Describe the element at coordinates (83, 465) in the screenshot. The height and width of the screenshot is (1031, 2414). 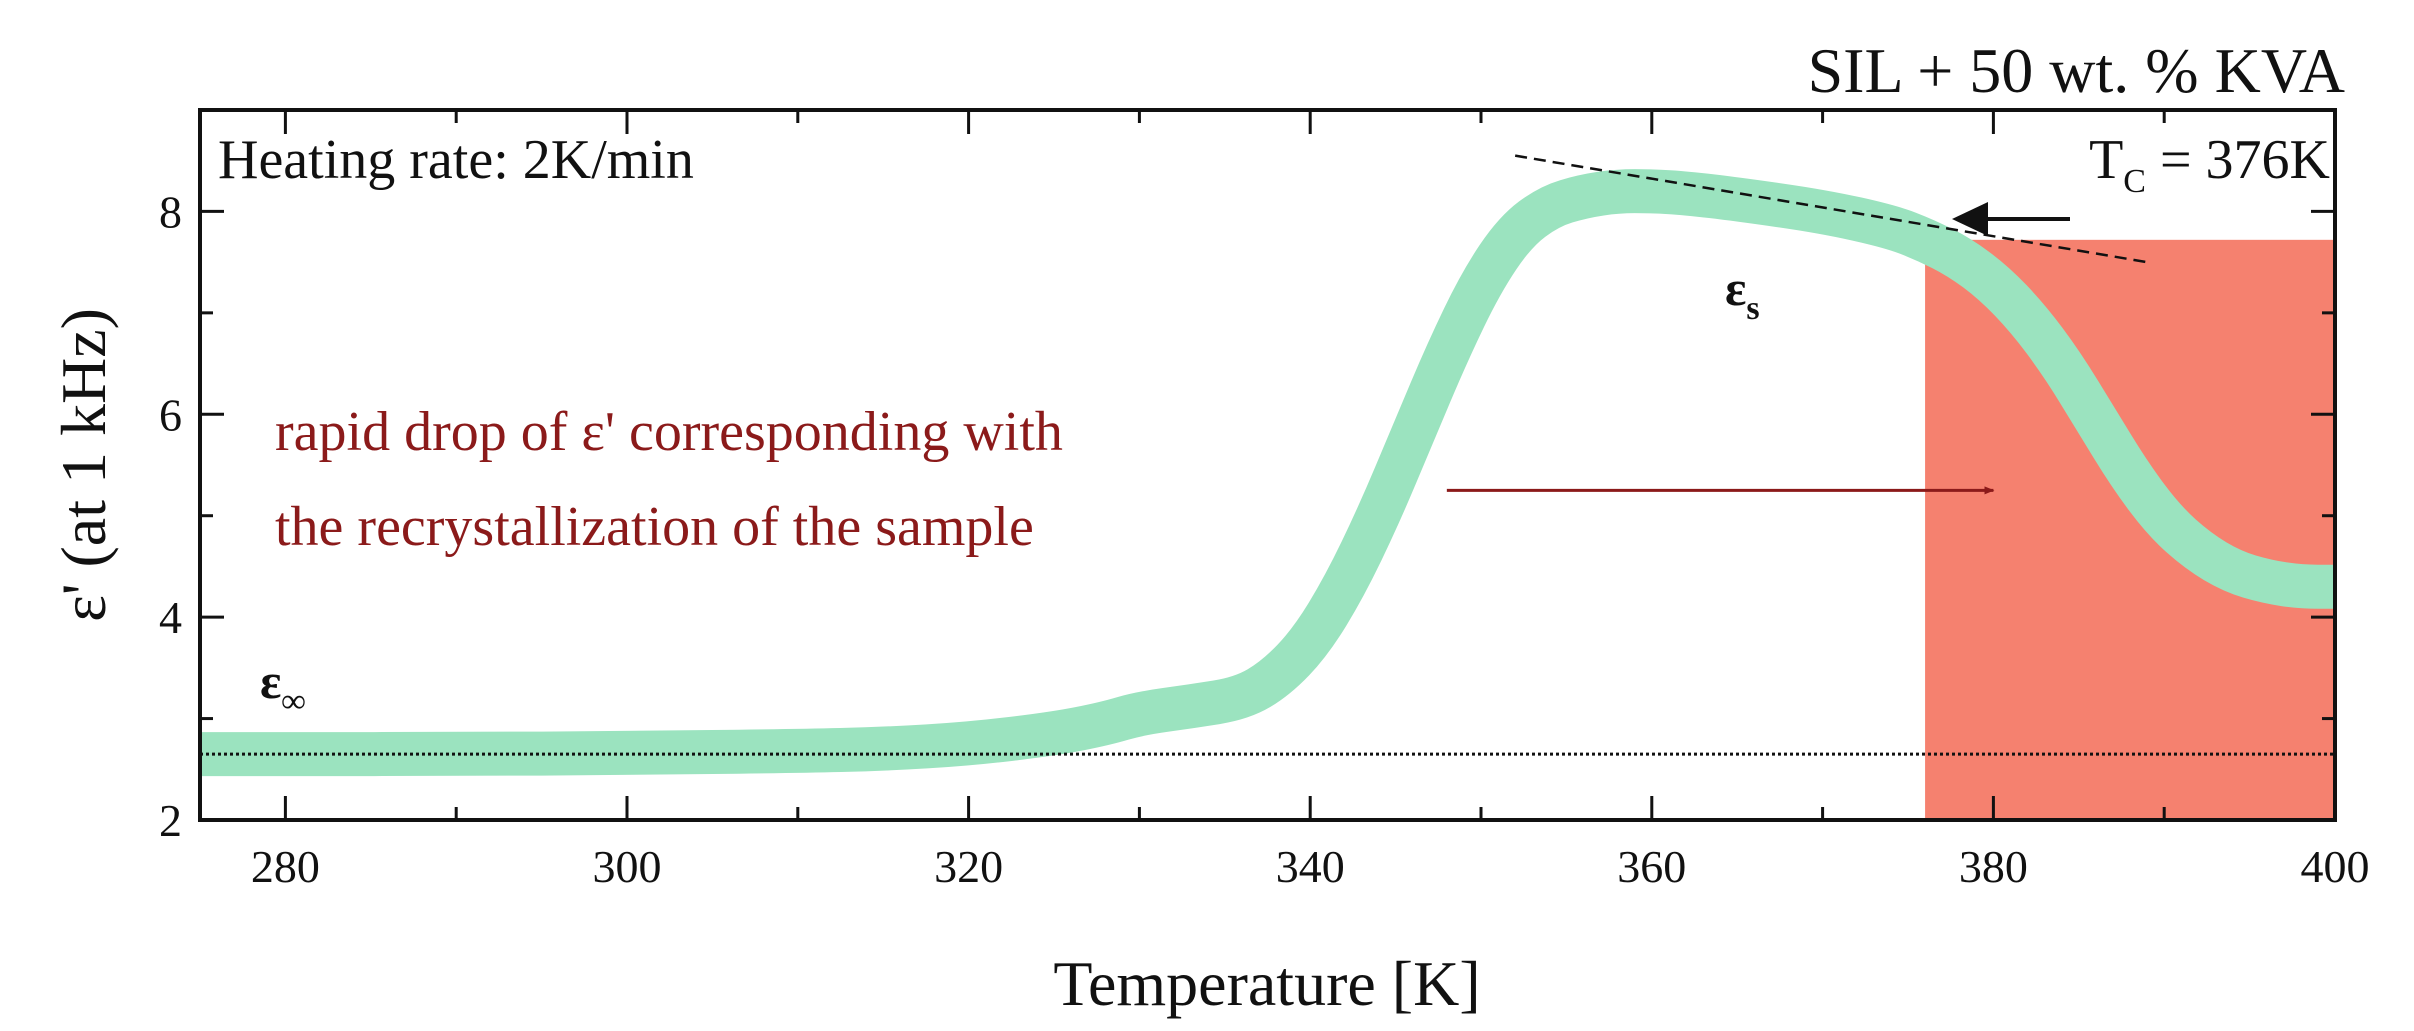
I see `y-axis-title: ε' (at 1 kHz)` at that location.